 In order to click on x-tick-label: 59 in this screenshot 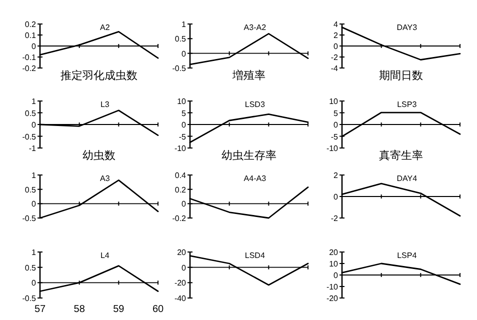, I will do `click(119, 309)`.